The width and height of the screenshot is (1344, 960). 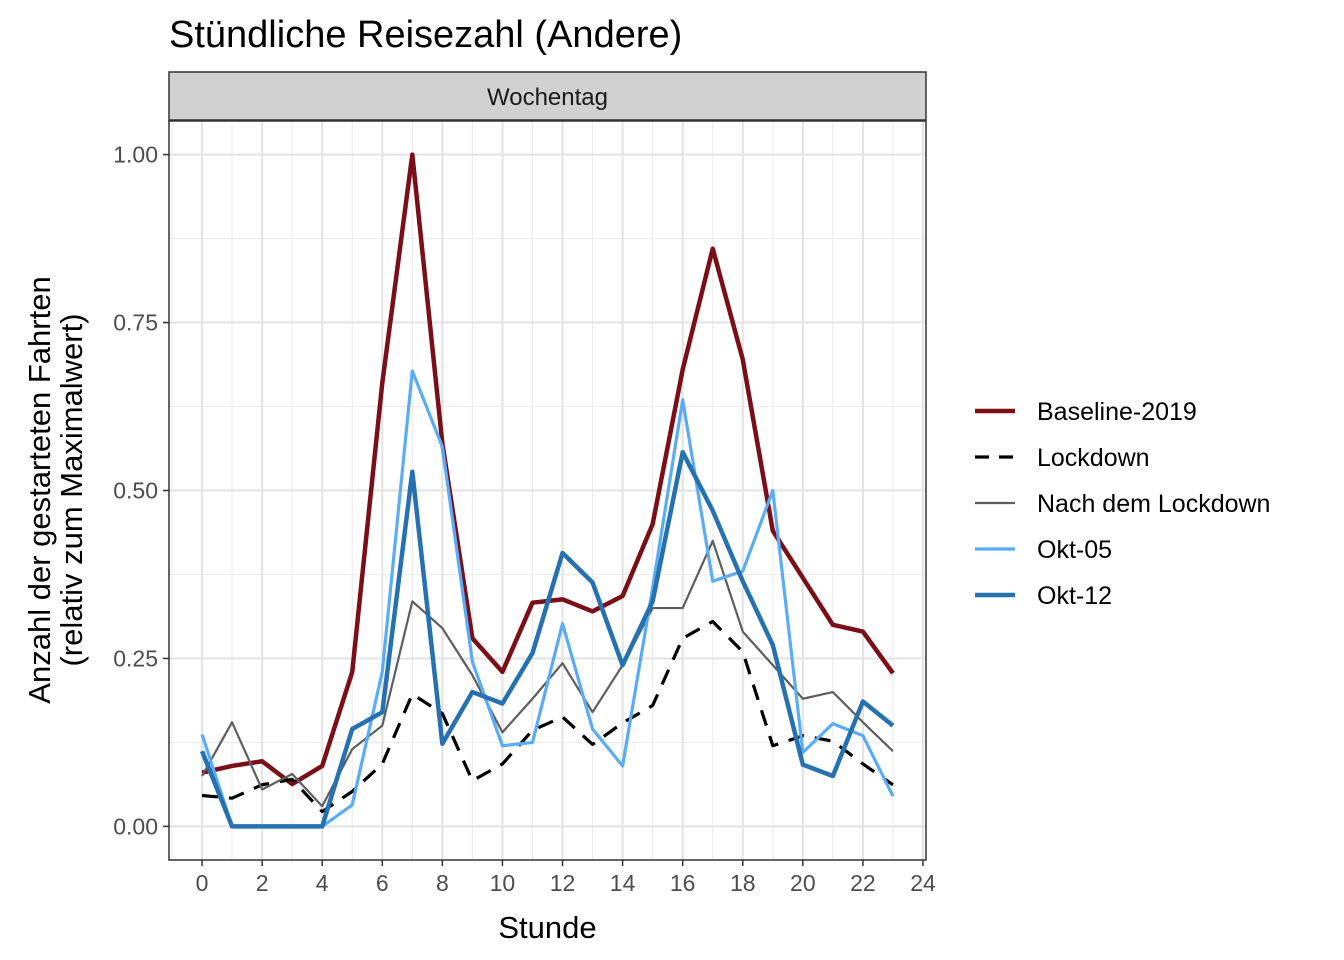 I want to click on y-tick-label: 0.75, so click(x=135, y=323).